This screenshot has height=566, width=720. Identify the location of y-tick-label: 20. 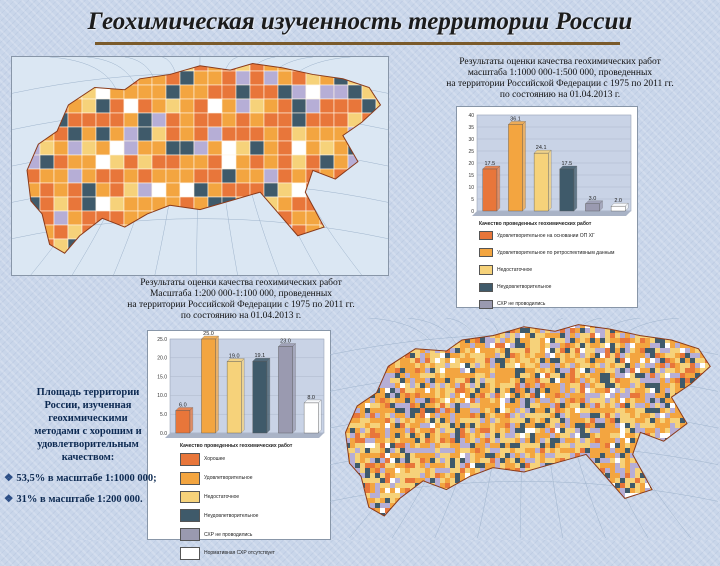
(471, 164).